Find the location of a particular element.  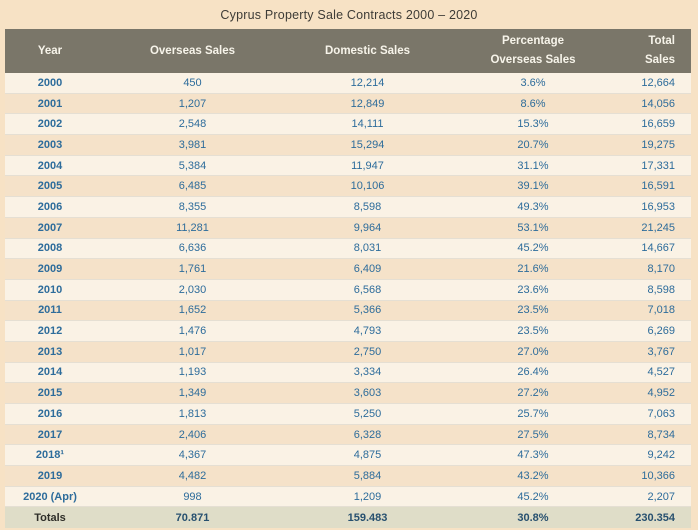

table-row: 2012 1,476 4,793 23.5% 6,269 is located at coordinates (348, 331).